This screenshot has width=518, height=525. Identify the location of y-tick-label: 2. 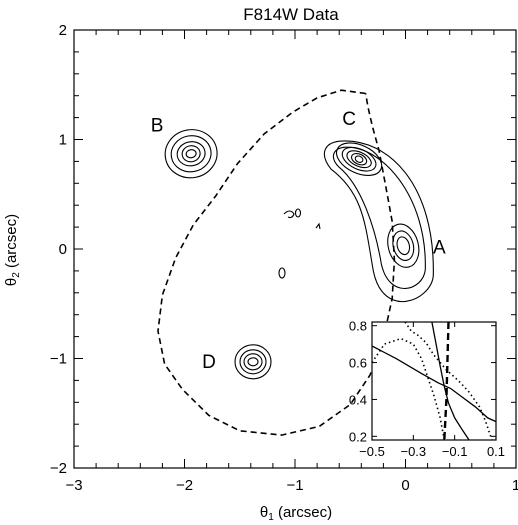
(63, 30).